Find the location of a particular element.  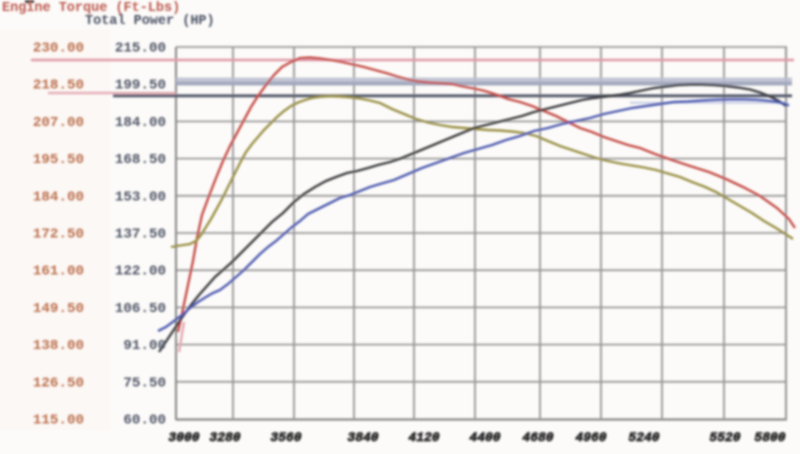

svg-text: Engine Torque (Ft-Lbs) is located at coordinates (91, 8).